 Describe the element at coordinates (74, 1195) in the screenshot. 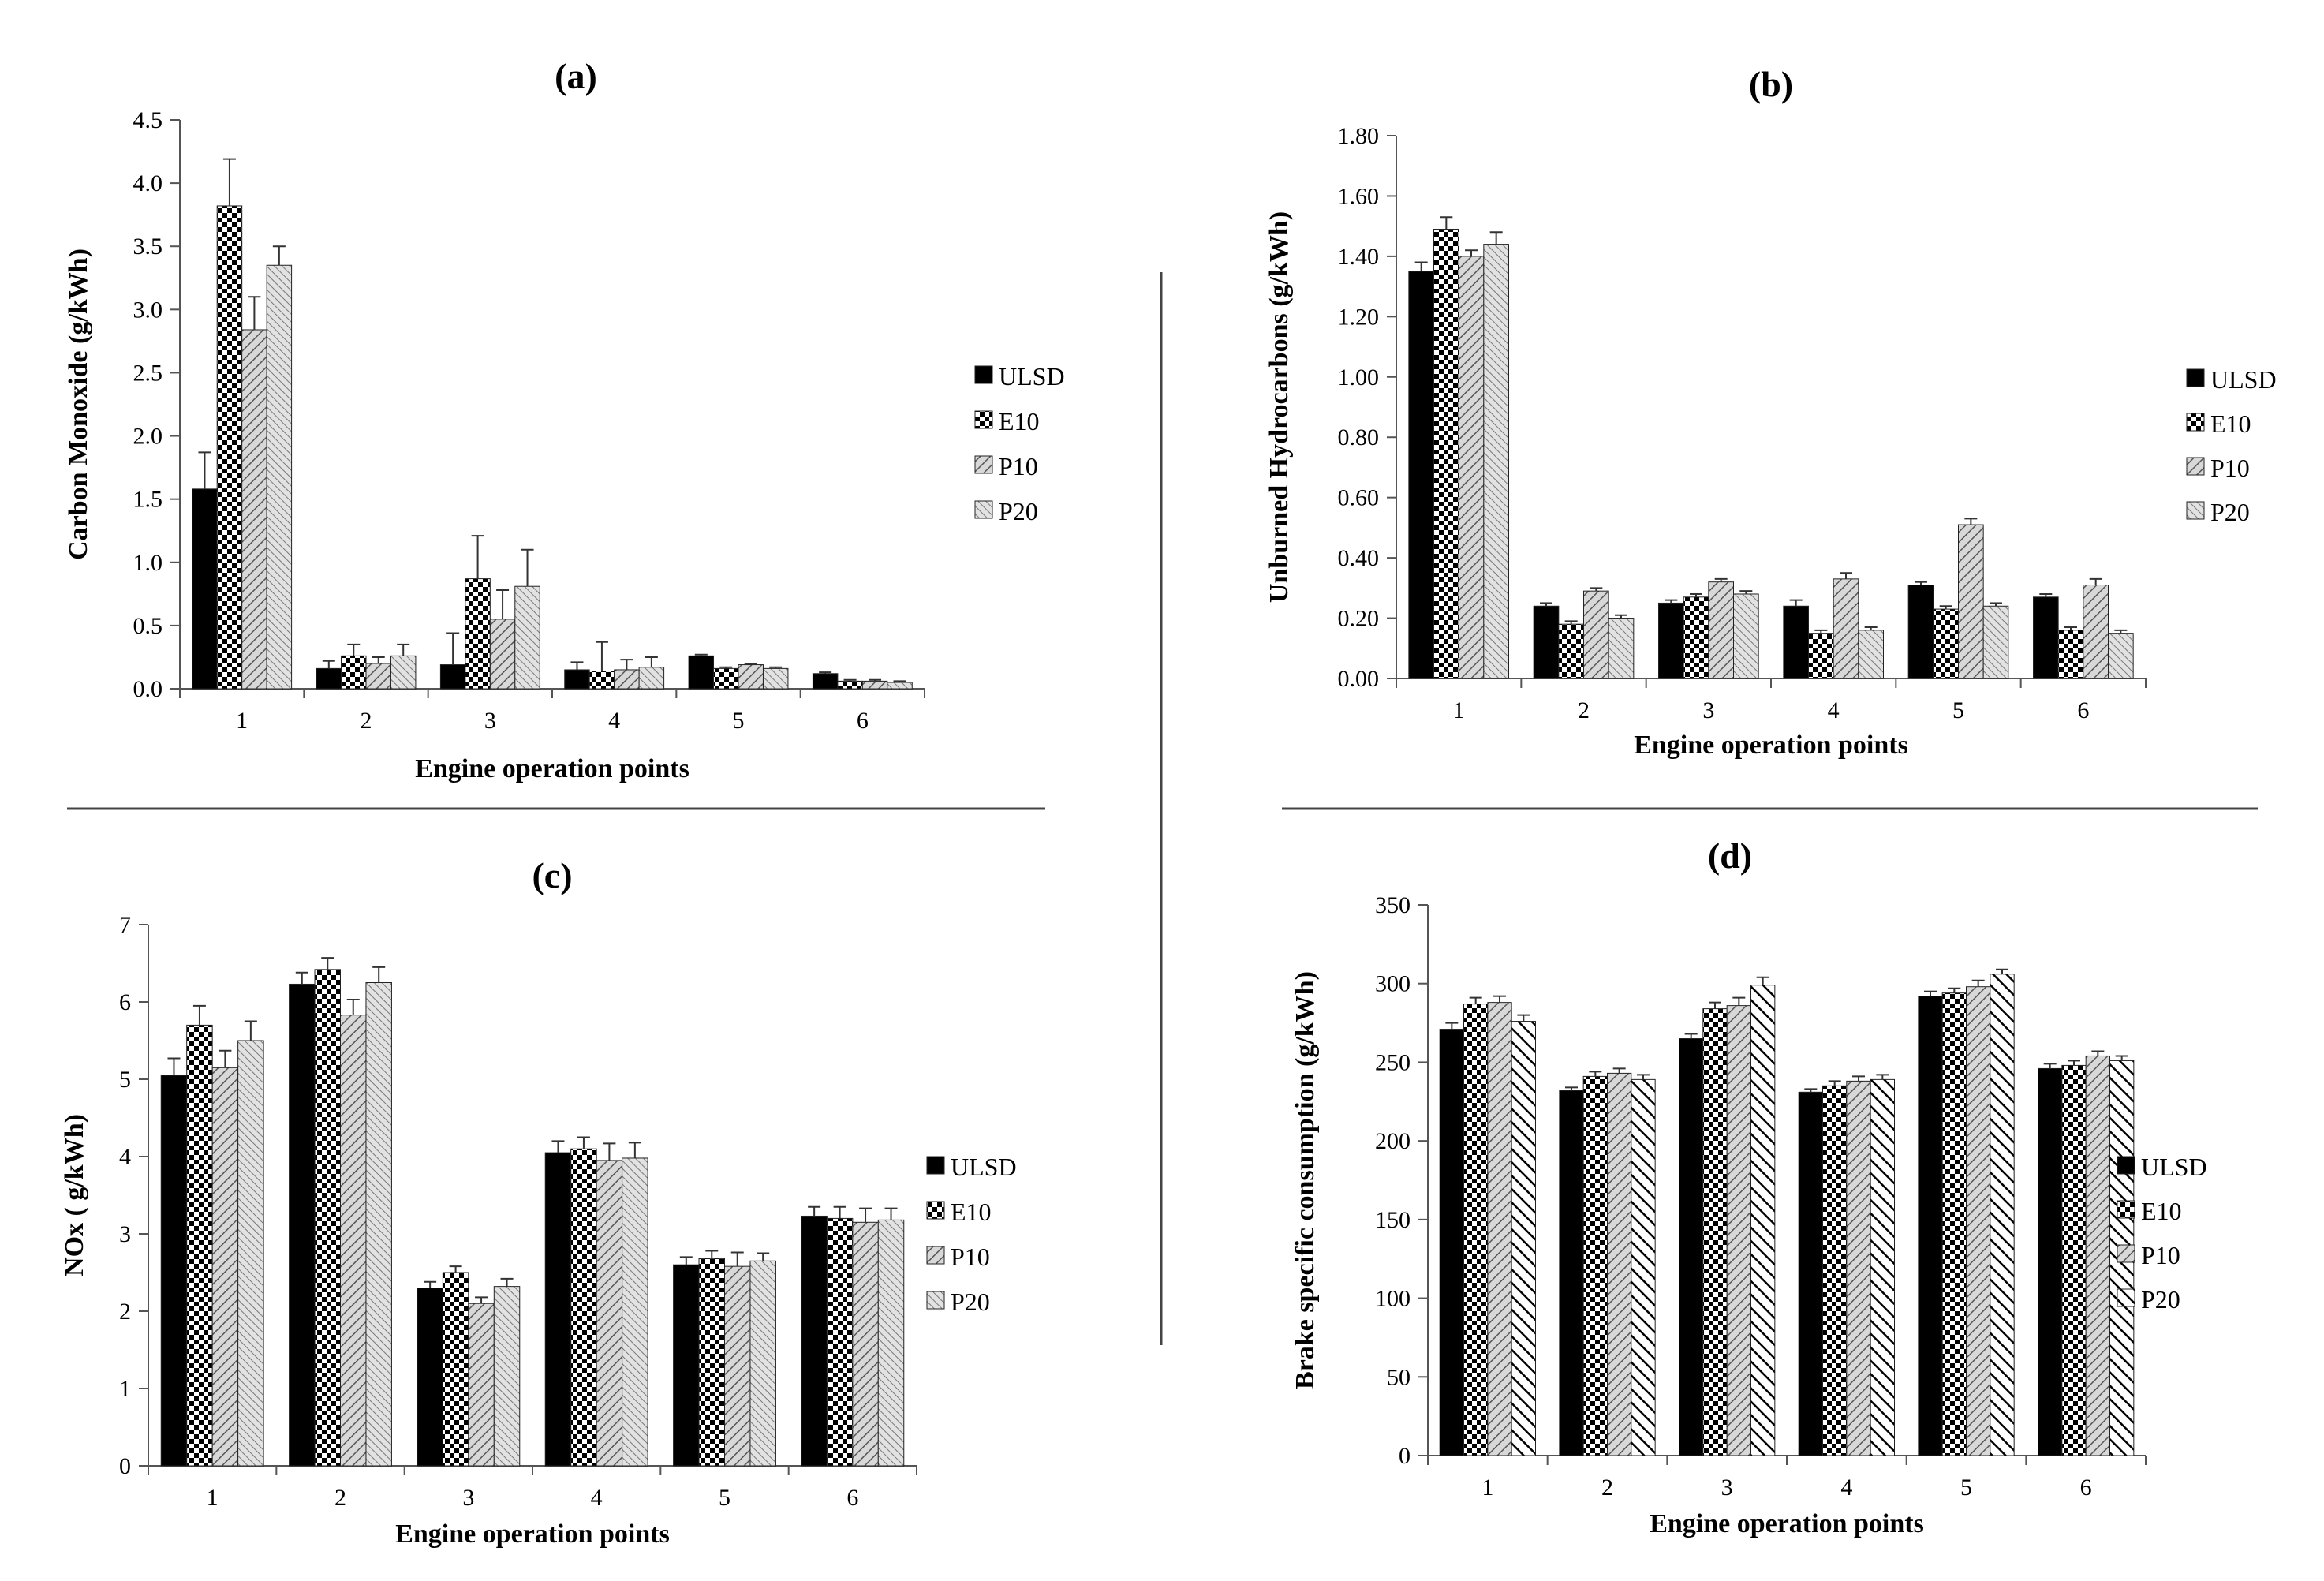

I see `y-axis-title: NOx ( g/kWh)` at that location.